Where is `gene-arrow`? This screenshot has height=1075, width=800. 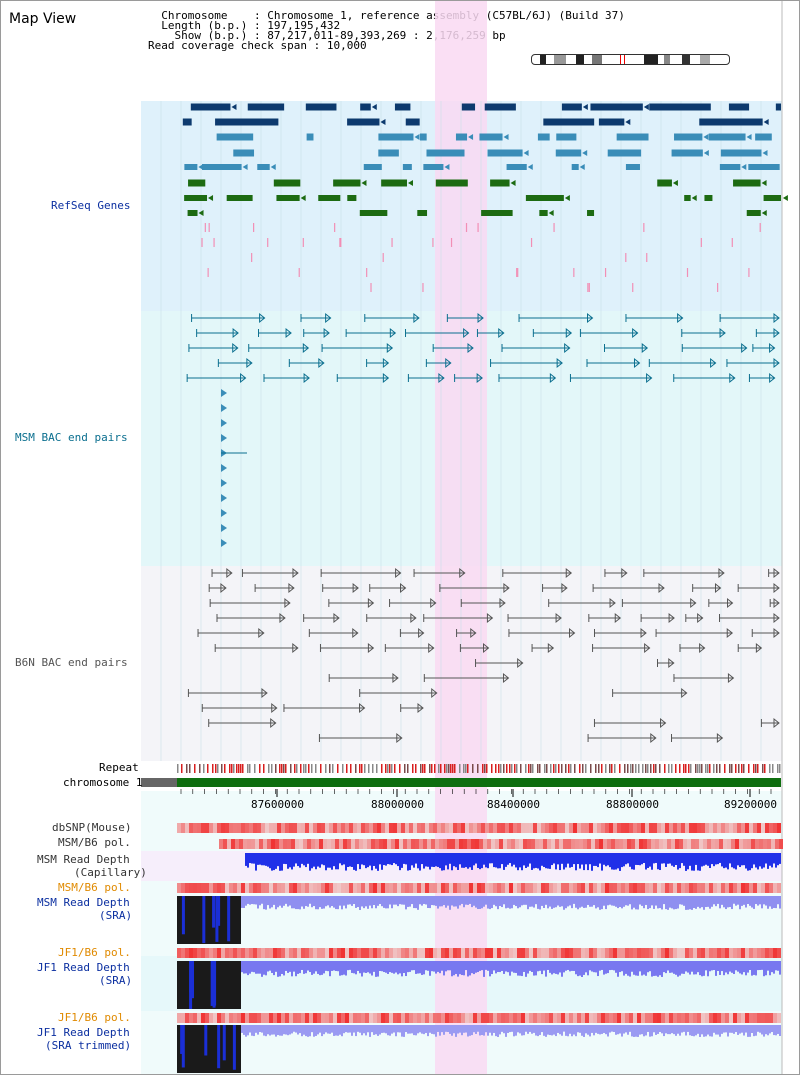
gene-arrow is located at coordinates (766, 122).